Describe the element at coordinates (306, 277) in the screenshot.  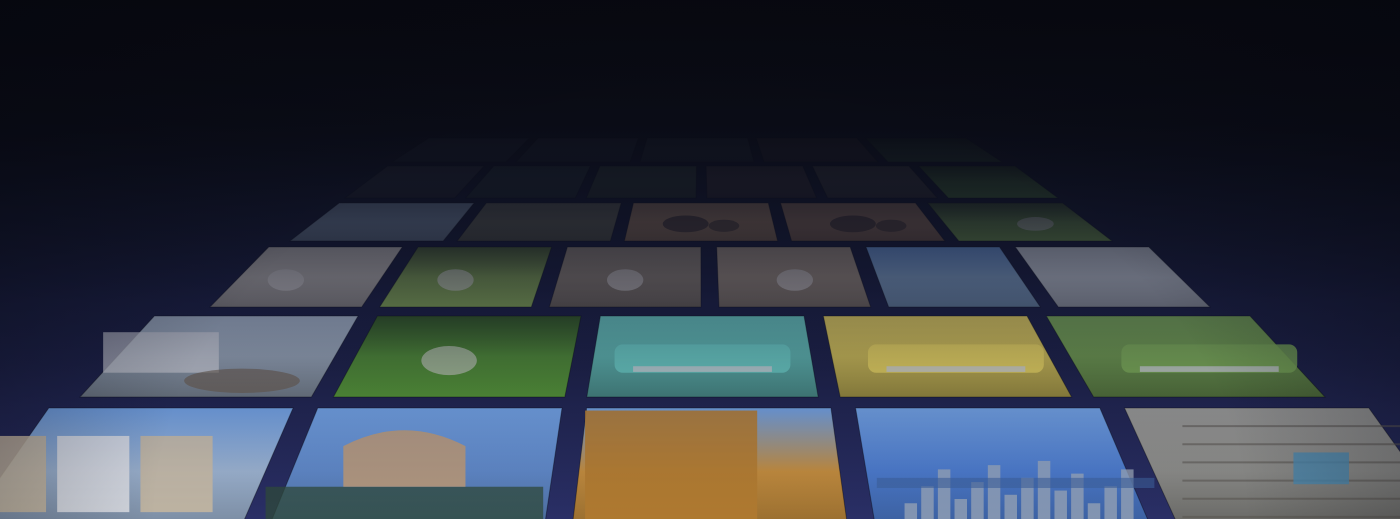
I see `photo-tile-cat-room` at that location.